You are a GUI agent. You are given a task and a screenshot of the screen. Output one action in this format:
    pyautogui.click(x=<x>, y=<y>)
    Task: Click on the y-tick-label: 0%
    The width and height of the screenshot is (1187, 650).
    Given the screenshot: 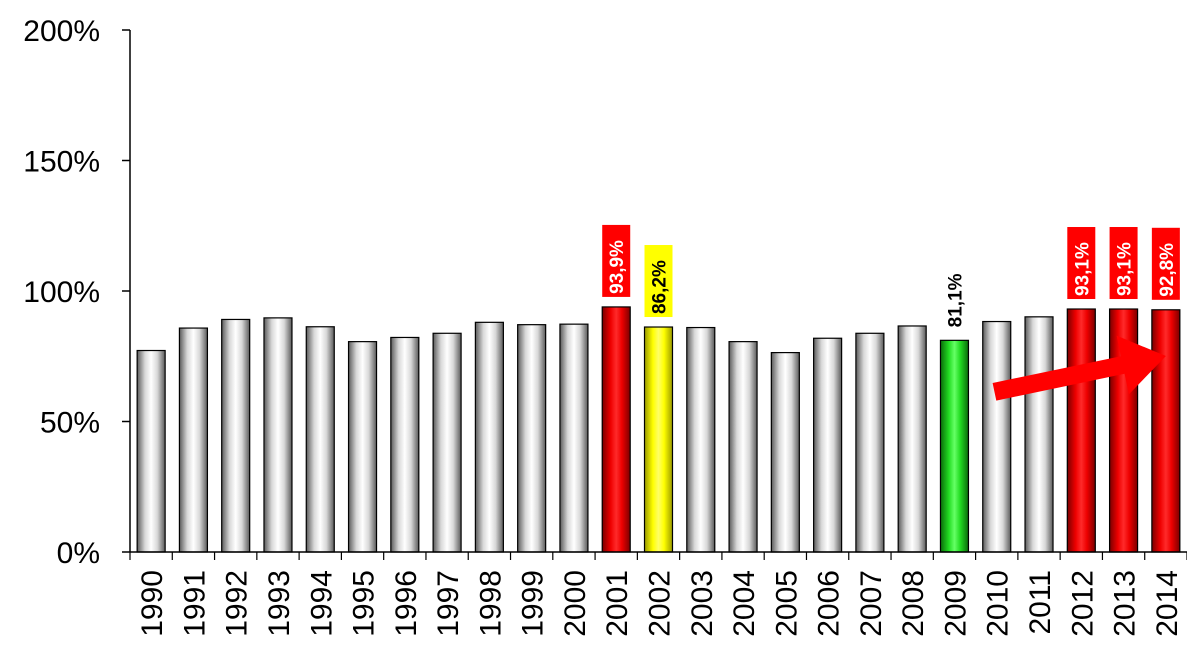 What is the action you would take?
    pyautogui.click(x=78, y=553)
    